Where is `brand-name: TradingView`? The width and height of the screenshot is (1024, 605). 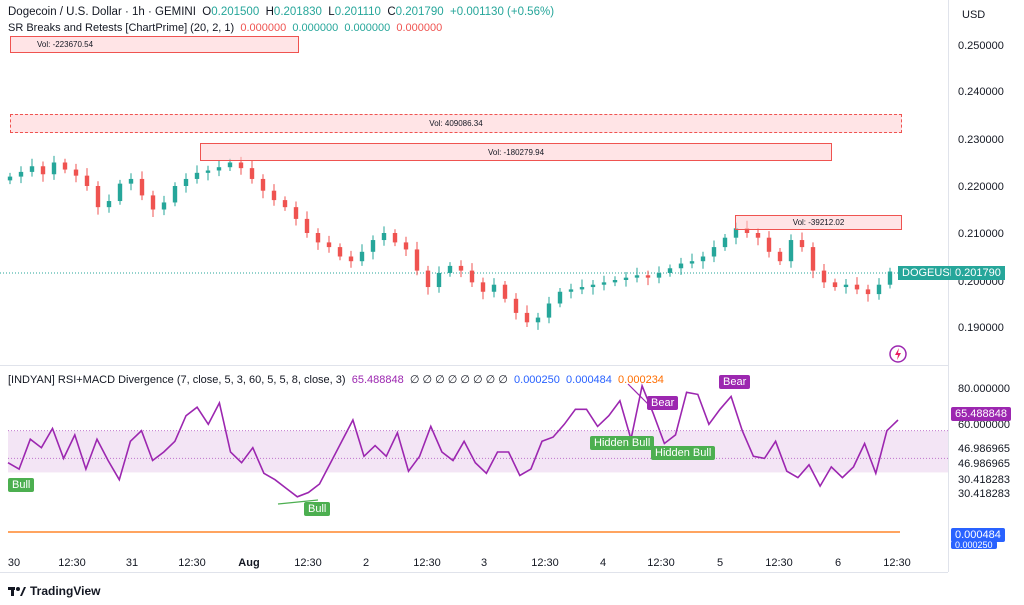 brand-name: TradingView is located at coordinates (65, 591).